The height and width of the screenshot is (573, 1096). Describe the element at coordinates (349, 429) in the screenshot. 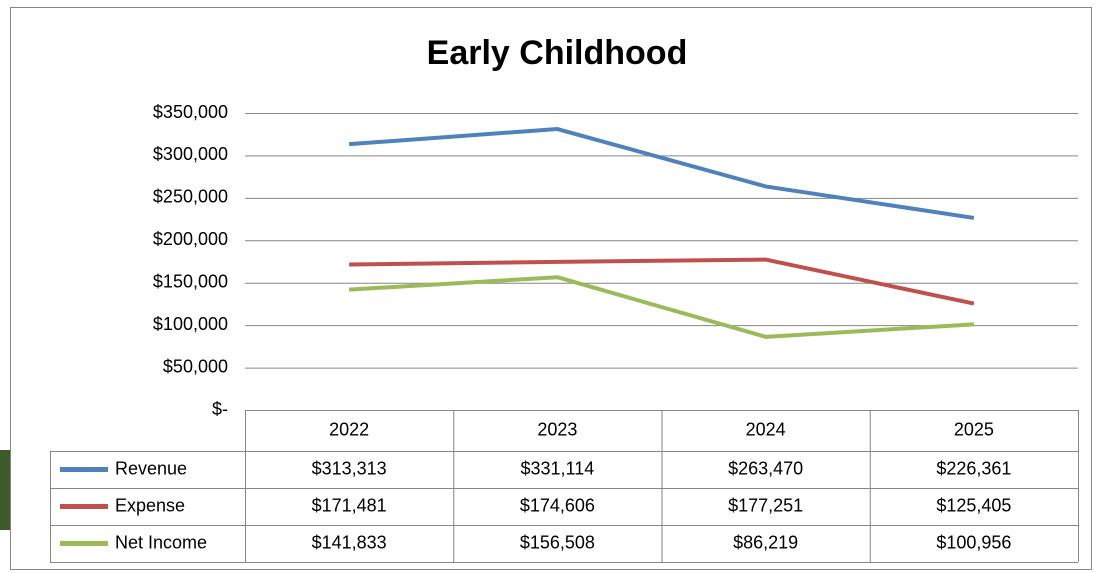

I see `x-tick-label: 2022` at that location.